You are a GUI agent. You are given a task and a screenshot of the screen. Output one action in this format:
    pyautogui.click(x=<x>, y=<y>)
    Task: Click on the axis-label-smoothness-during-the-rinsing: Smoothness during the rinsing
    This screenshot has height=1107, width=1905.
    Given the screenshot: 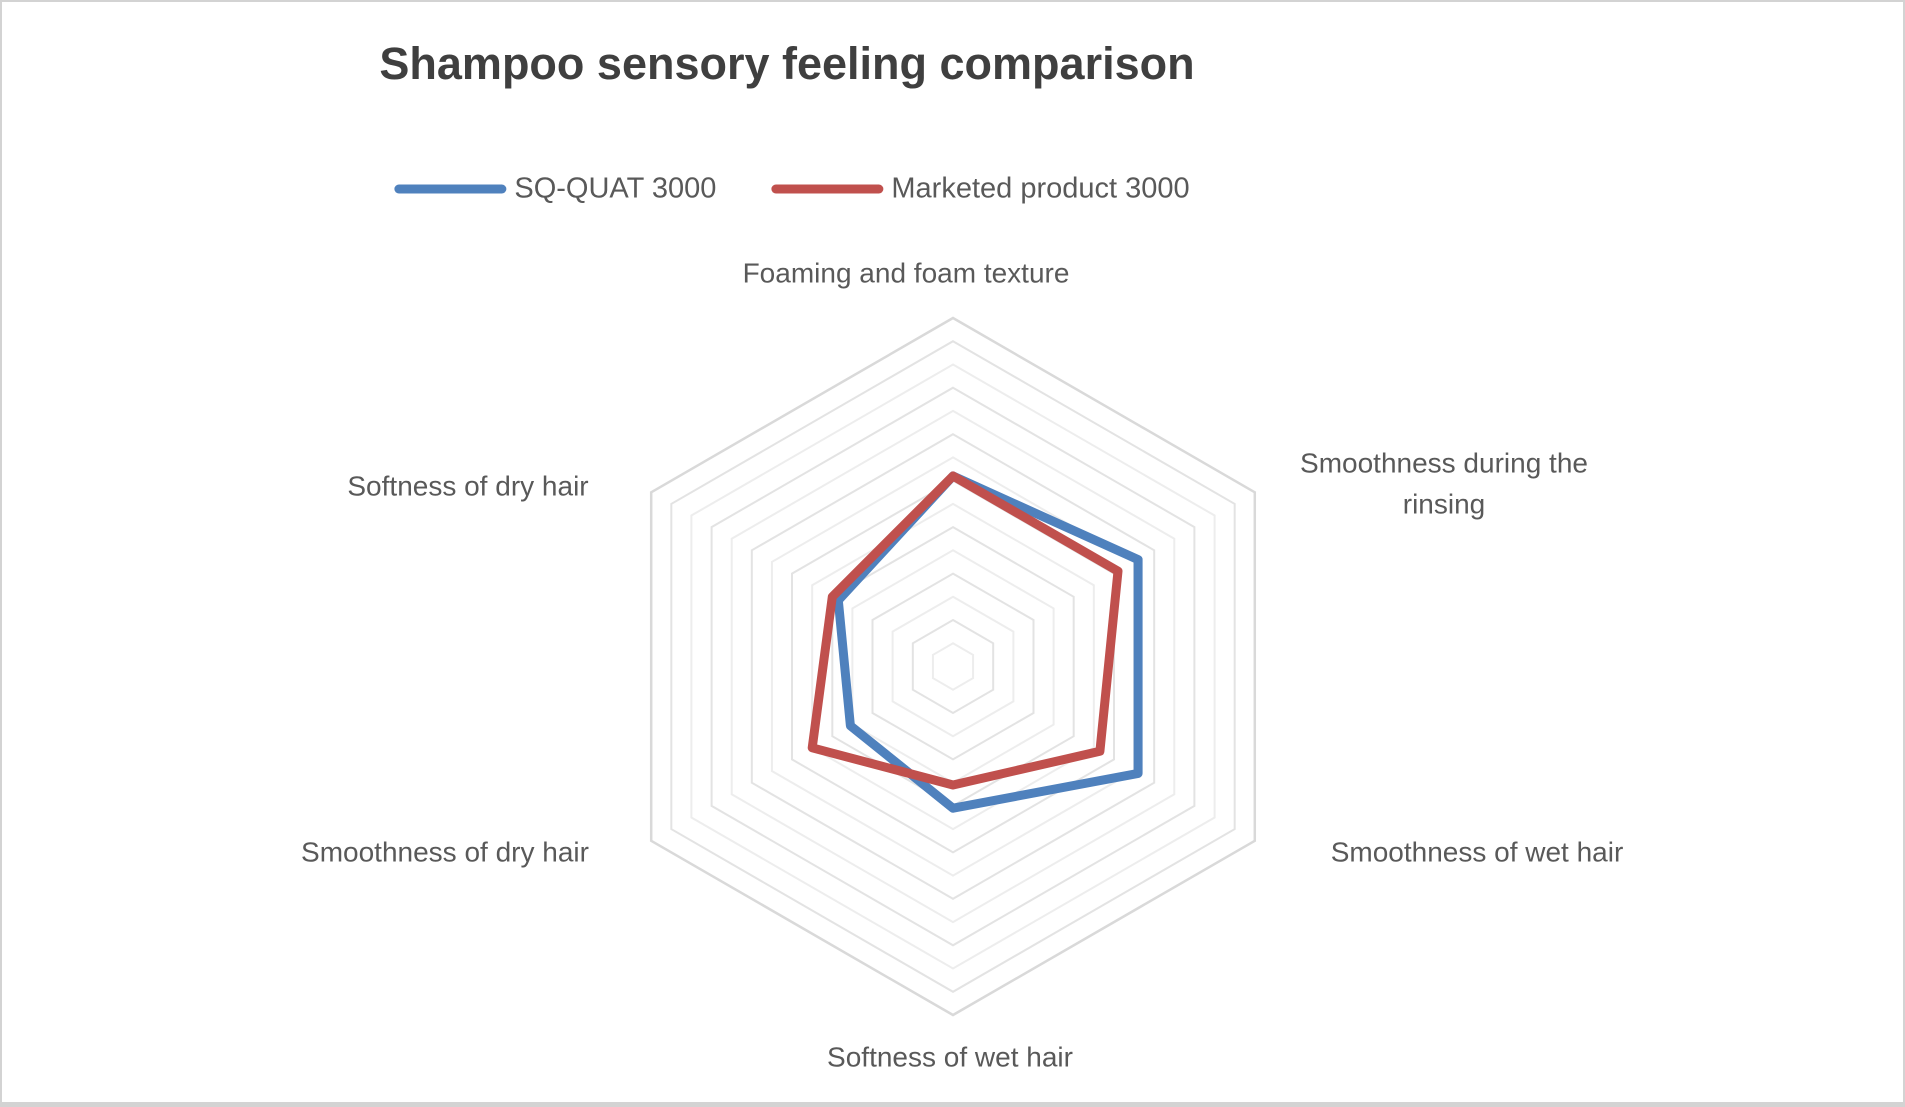 What is the action you would take?
    pyautogui.click(x=1444, y=483)
    